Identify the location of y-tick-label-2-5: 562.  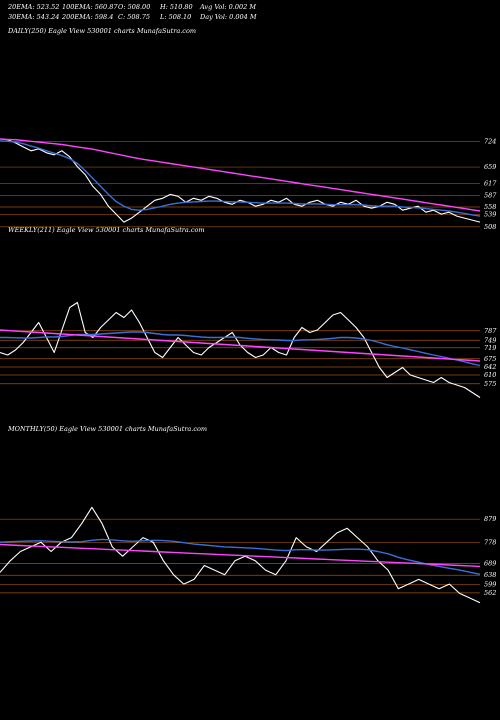
(490, 593).